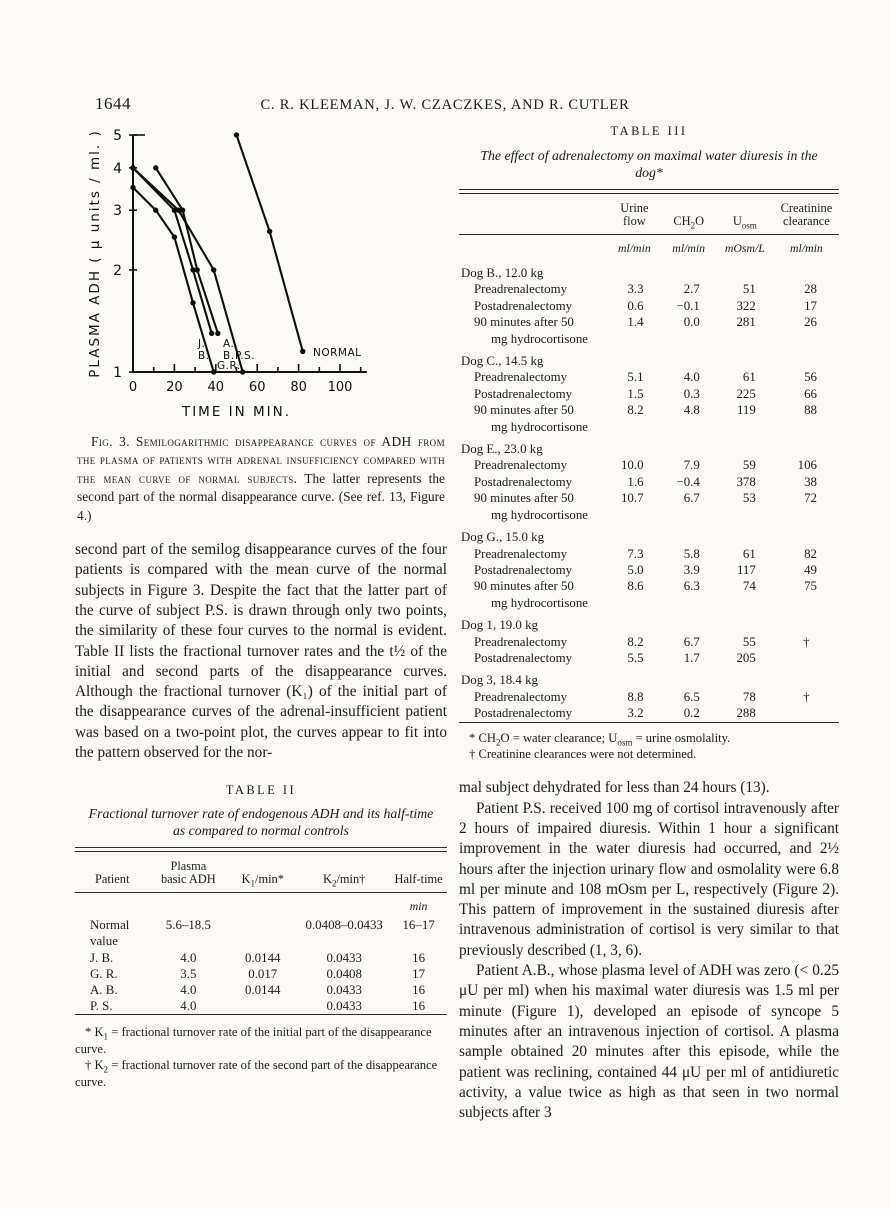  I want to click on table-row: Urine flow CH2O Uosm Creatinine clearance, so click(649, 214).